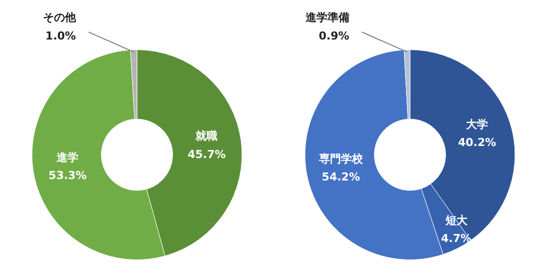 The height and width of the screenshot is (277, 547). What do you see at coordinates (67, 175) in the screenshot?
I see `data-label: 53.3%` at bounding box center [67, 175].